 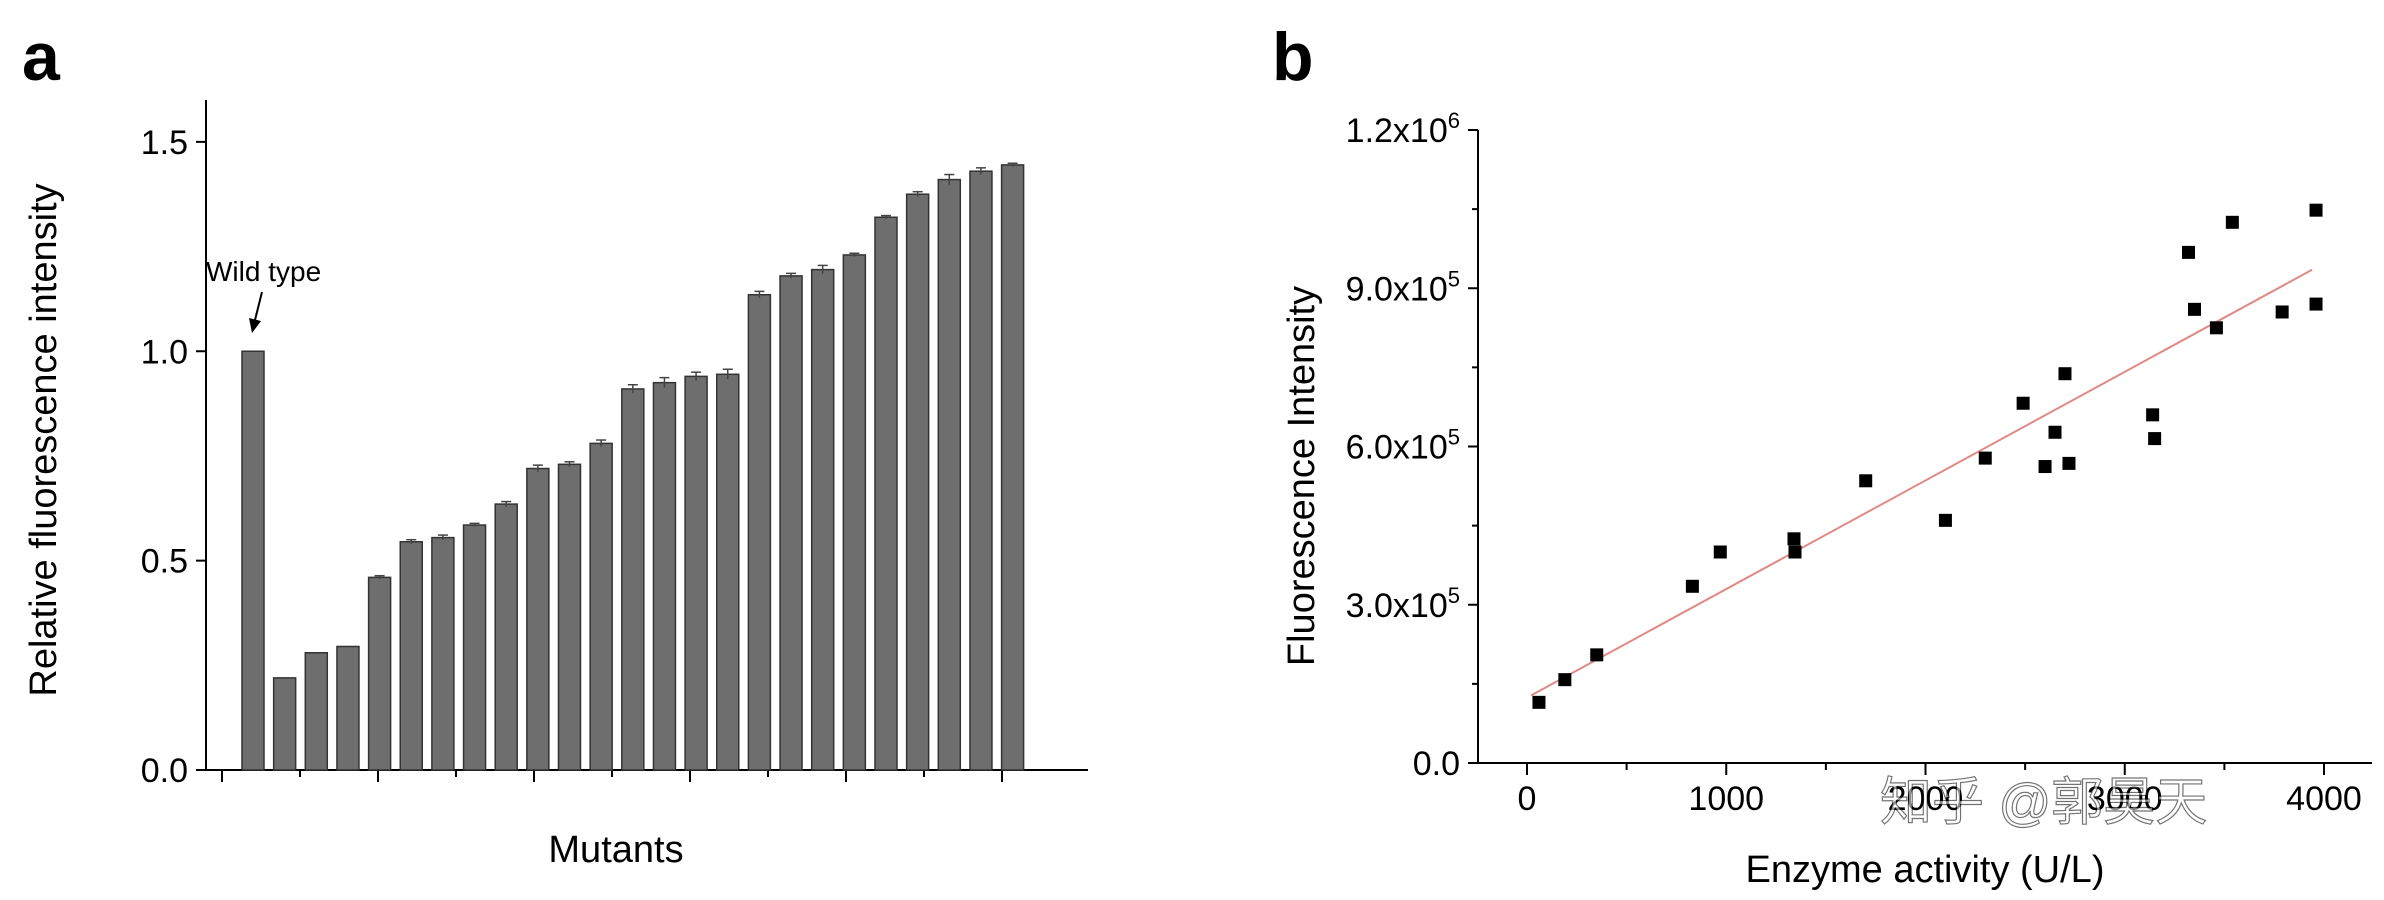 I want to click on chart-b-y-tick-label: 0.0, so click(x=1436, y=764).